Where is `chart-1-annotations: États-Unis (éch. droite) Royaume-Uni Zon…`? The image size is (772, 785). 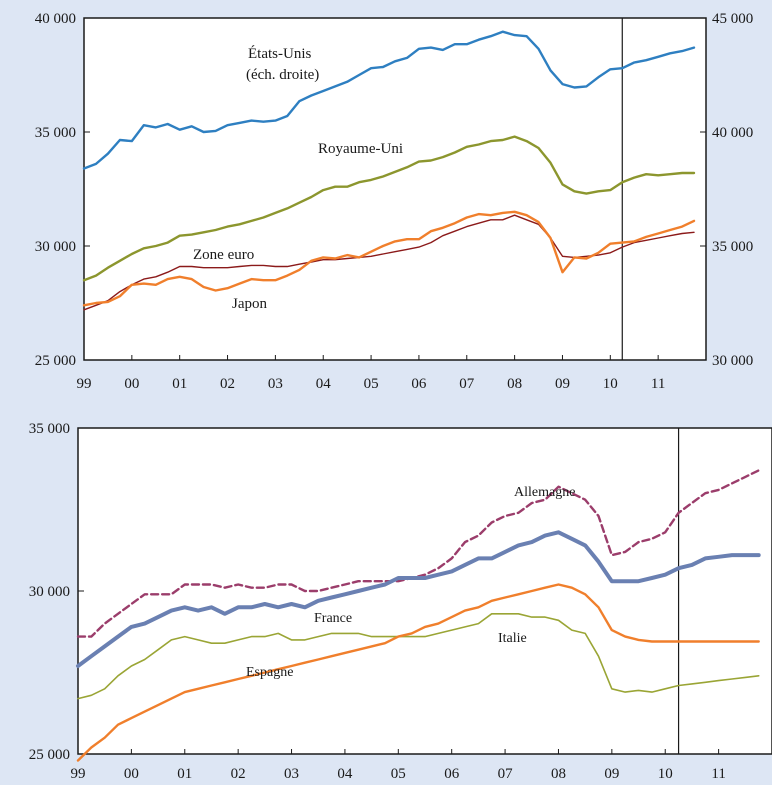 chart-1-annotations: États-Unis (éch. droite) Royaume-Uni Zon… is located at coordinates (298, 178).